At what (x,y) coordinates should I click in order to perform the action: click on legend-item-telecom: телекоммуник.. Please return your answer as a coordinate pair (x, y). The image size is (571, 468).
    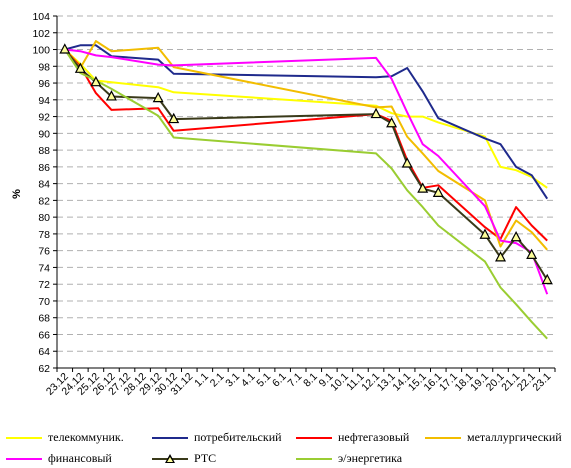
    Looking at the image, I should click on (65, 437).